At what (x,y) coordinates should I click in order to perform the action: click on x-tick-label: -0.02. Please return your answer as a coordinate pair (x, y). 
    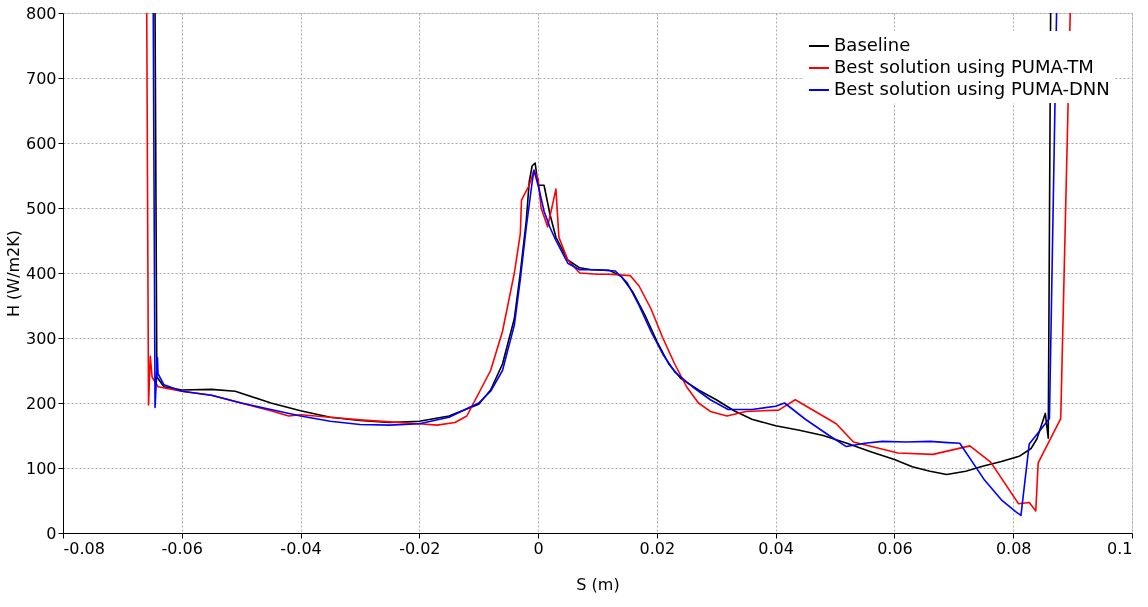
    Looking at the image, I should click on (420, 548).